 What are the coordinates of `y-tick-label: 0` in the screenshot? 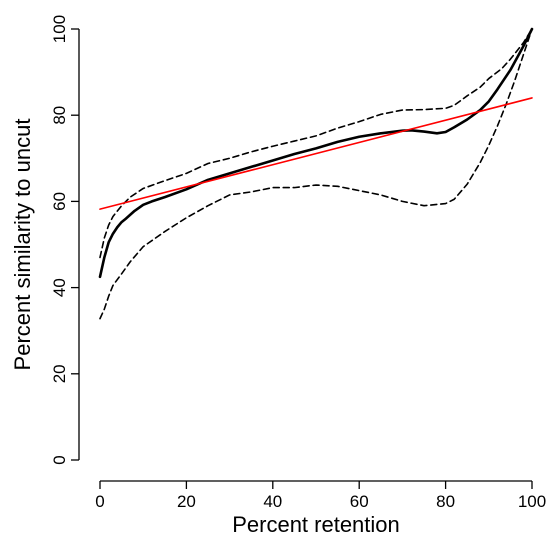 It's located at (59, 459).